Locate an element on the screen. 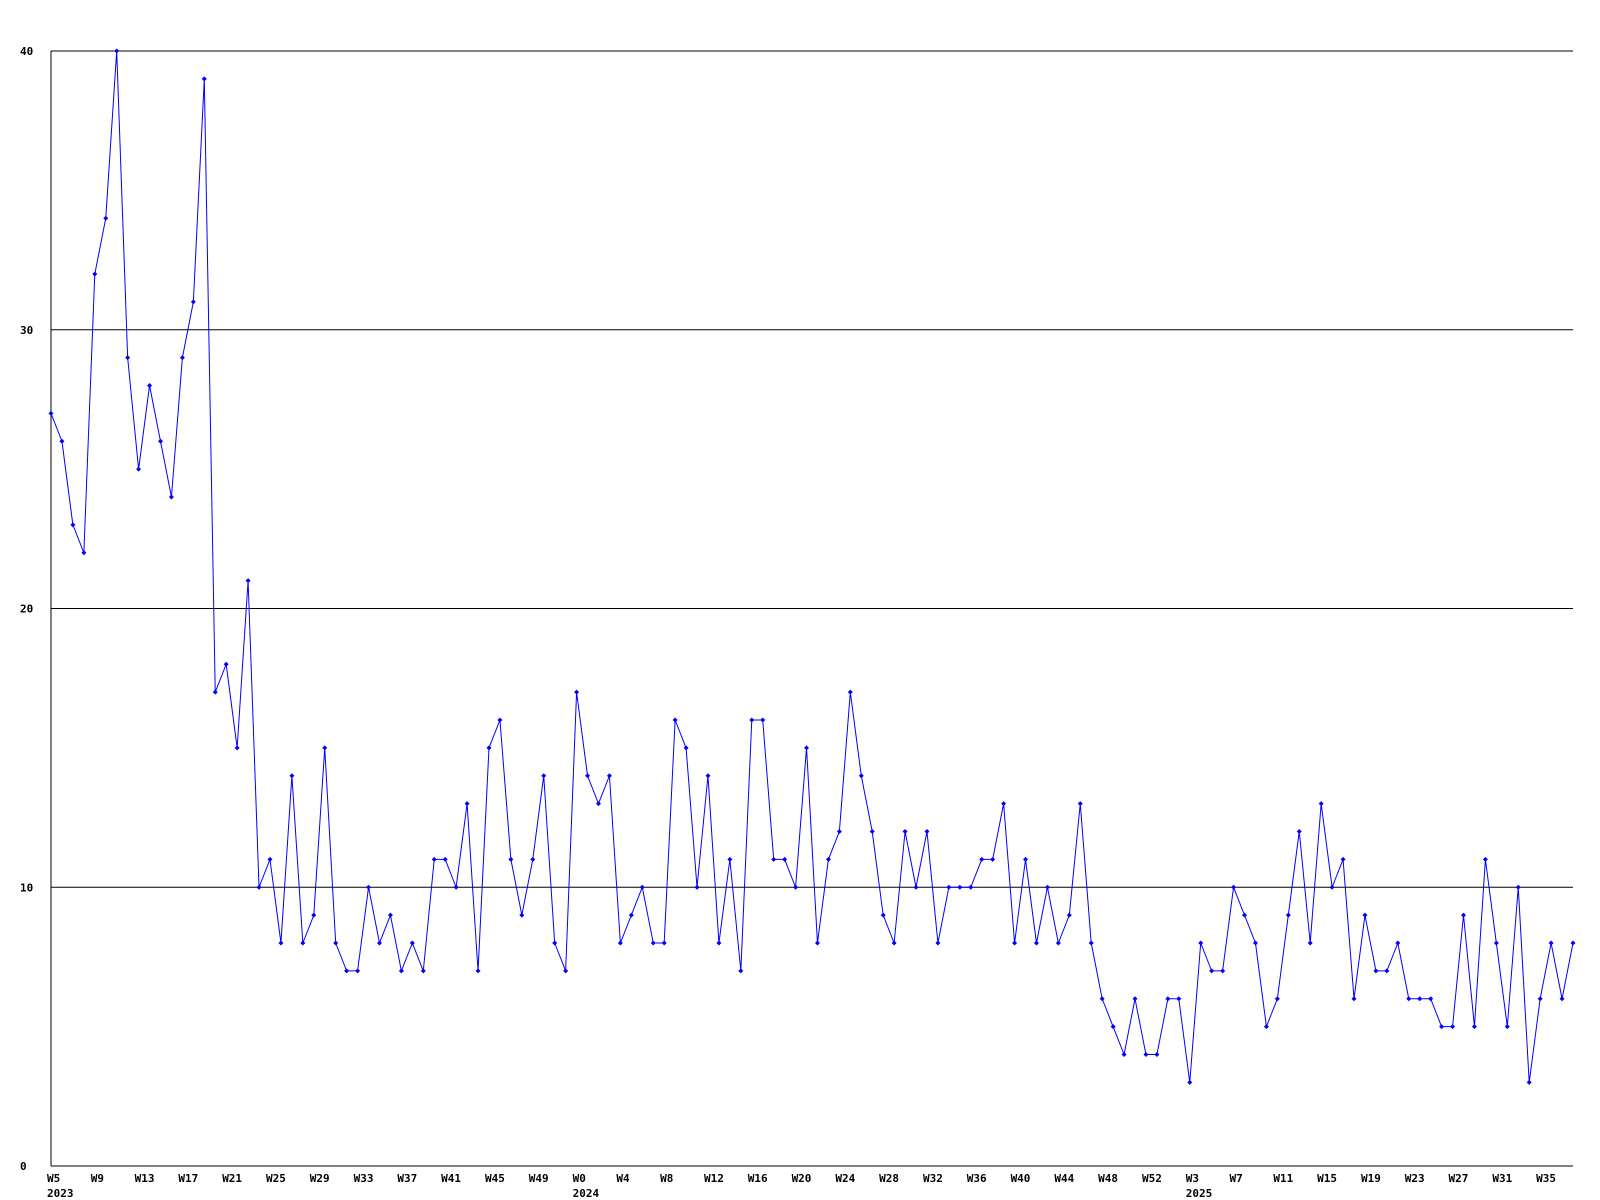  y-tick-label: 10 is located at coordinates (26, 887).